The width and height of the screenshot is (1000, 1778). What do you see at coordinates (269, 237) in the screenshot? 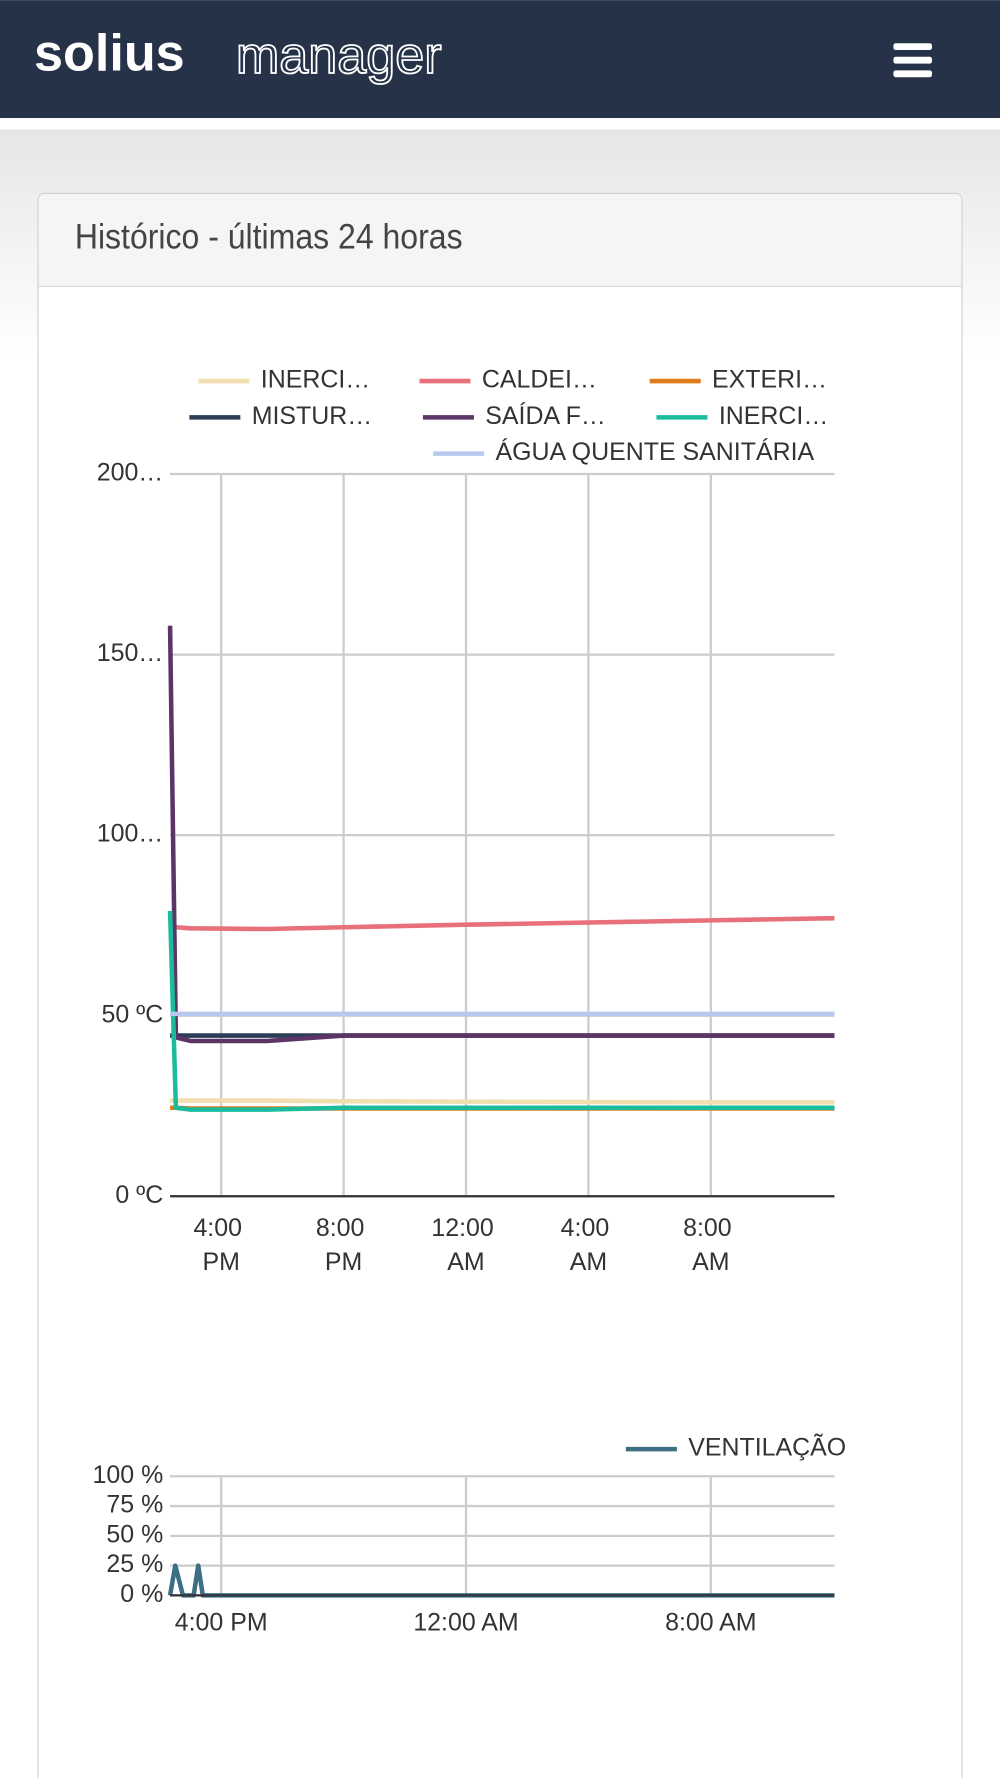
I see `panel-title: Histórico - últimas 24 horas` at bounding box center [269, 237].